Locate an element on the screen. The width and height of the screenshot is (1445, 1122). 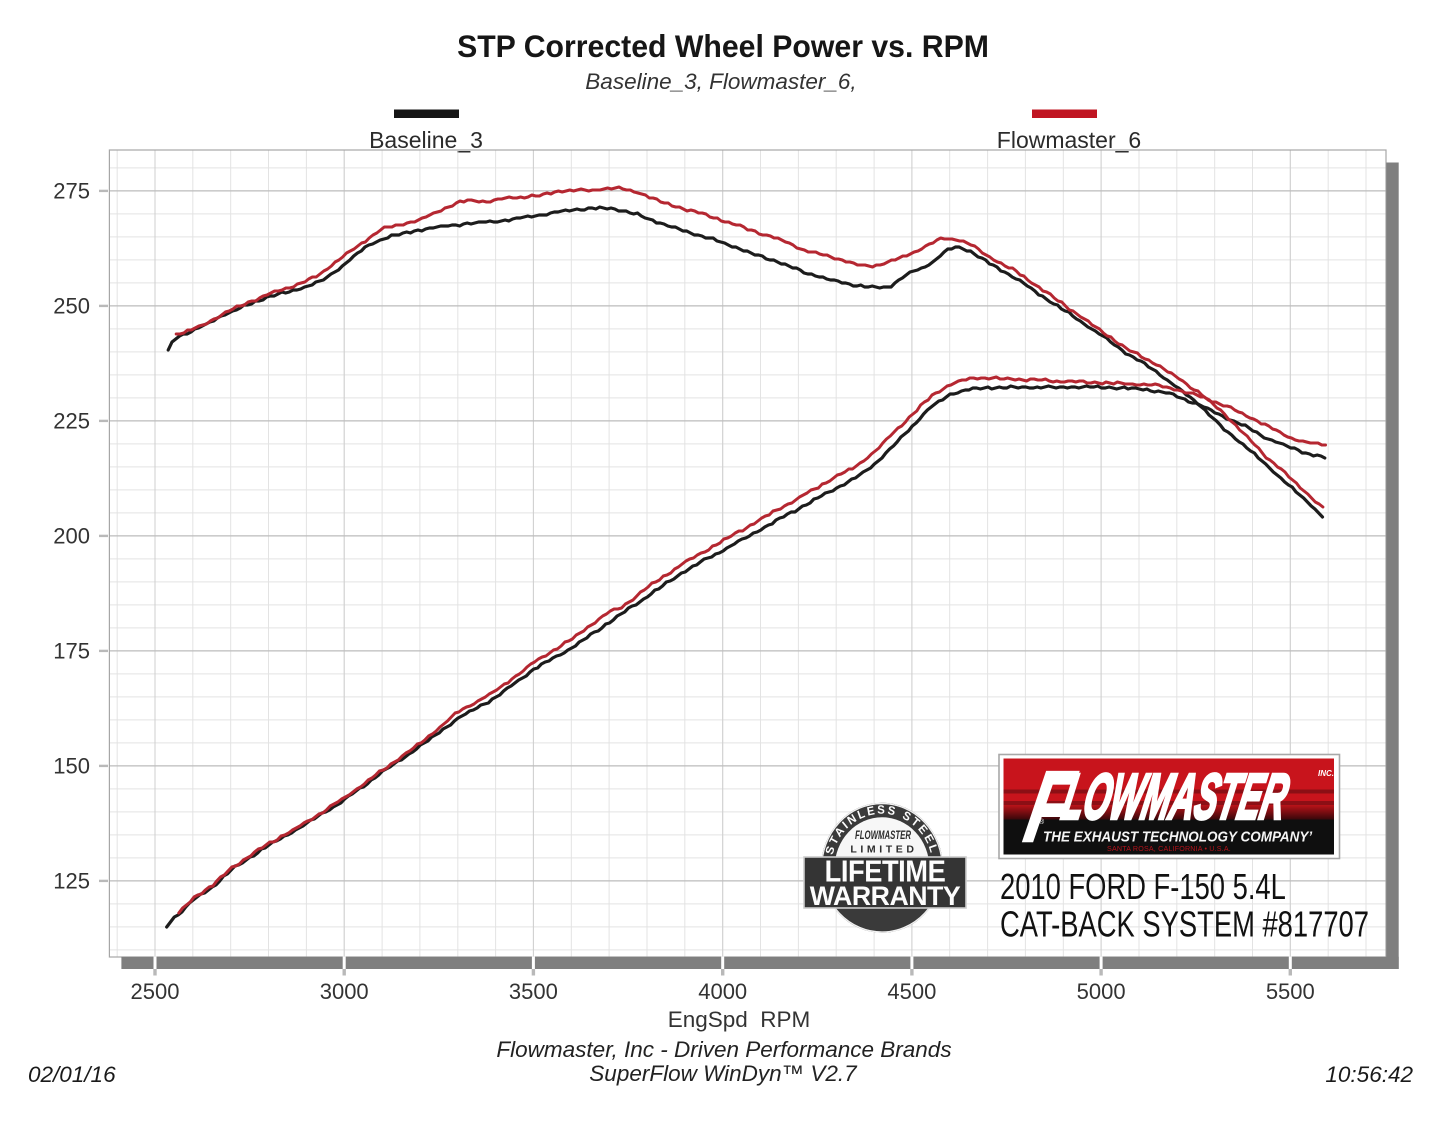
svg-text: 225 is located at coordinates (71, 420).